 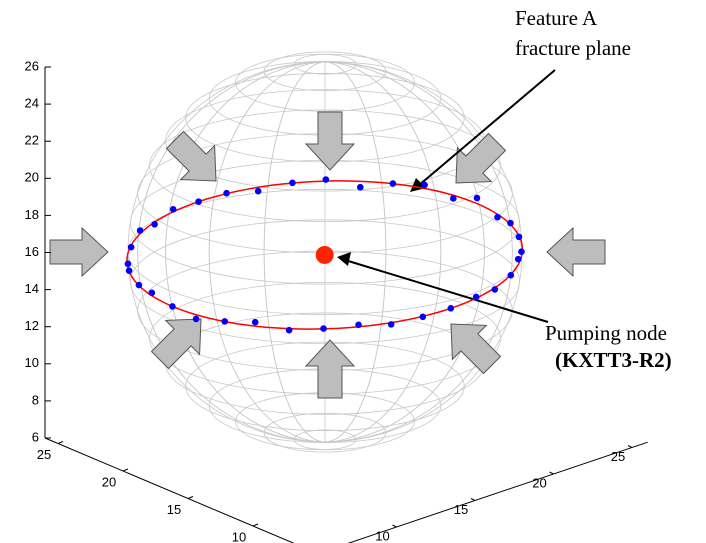 What do you see at coordinates (32, 288) in the screenshot?
I see `z-tick-label: 14` at bounding box center [32, 288].